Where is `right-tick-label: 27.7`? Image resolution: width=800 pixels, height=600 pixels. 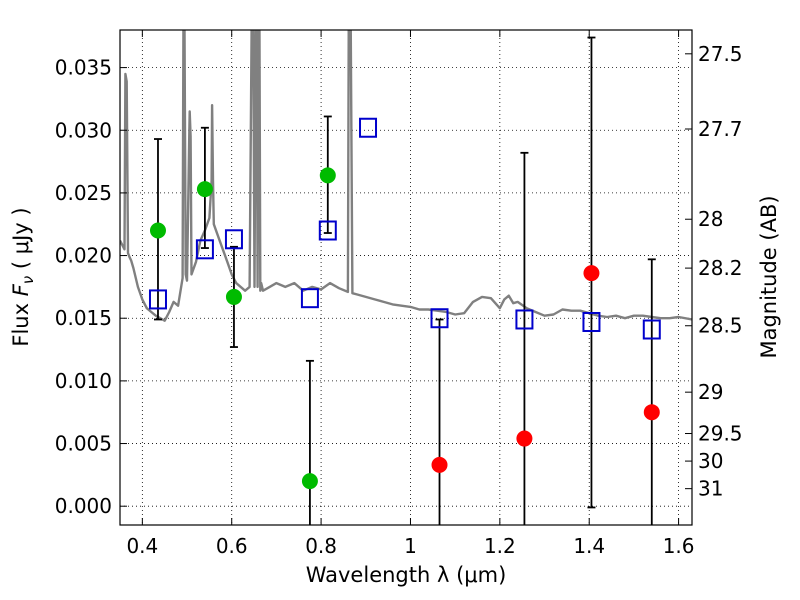 right-tick-label: 27.7 is located at coordinates (720, 129).